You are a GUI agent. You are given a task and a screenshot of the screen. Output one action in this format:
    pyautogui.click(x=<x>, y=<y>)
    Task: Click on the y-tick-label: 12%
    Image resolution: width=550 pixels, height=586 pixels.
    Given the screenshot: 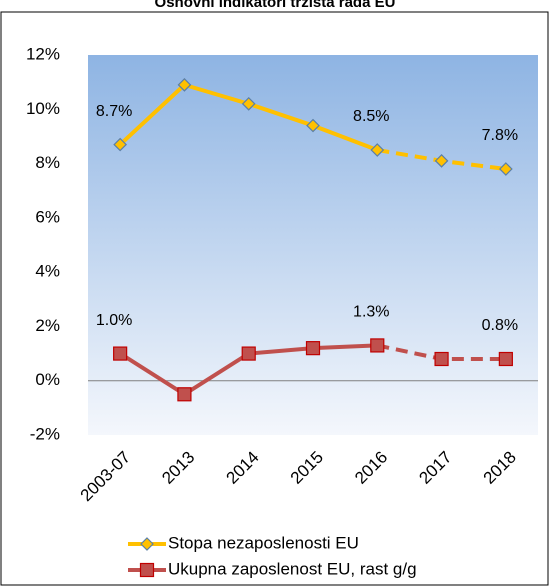 What is the action you would take?
    pyautogui.click(x=43, y=53)
    